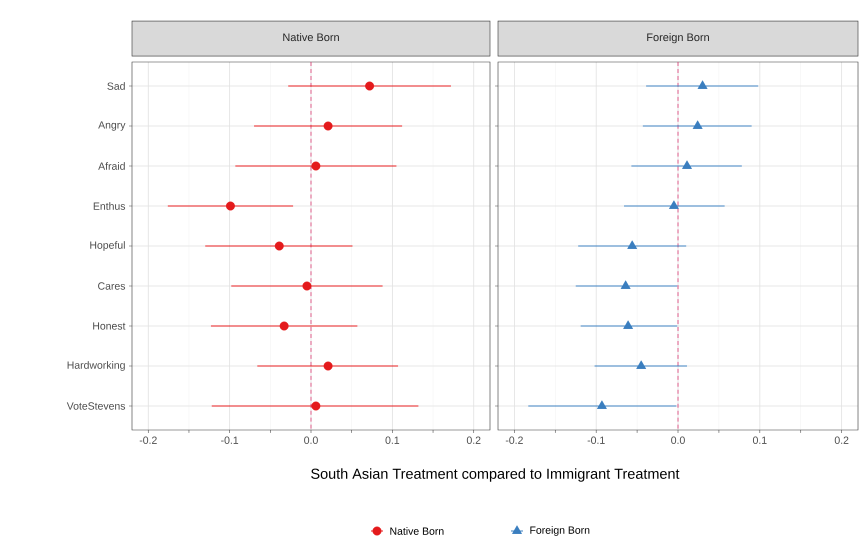  I want to click on chart-title: Foreign Born, so click(678, 38).